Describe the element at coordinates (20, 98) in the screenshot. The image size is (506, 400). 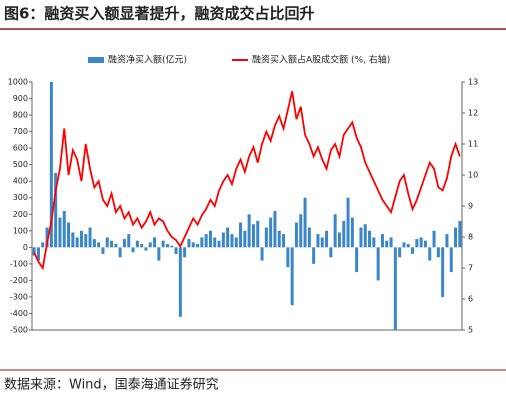
I see `y-tick-label: 900` at that location.